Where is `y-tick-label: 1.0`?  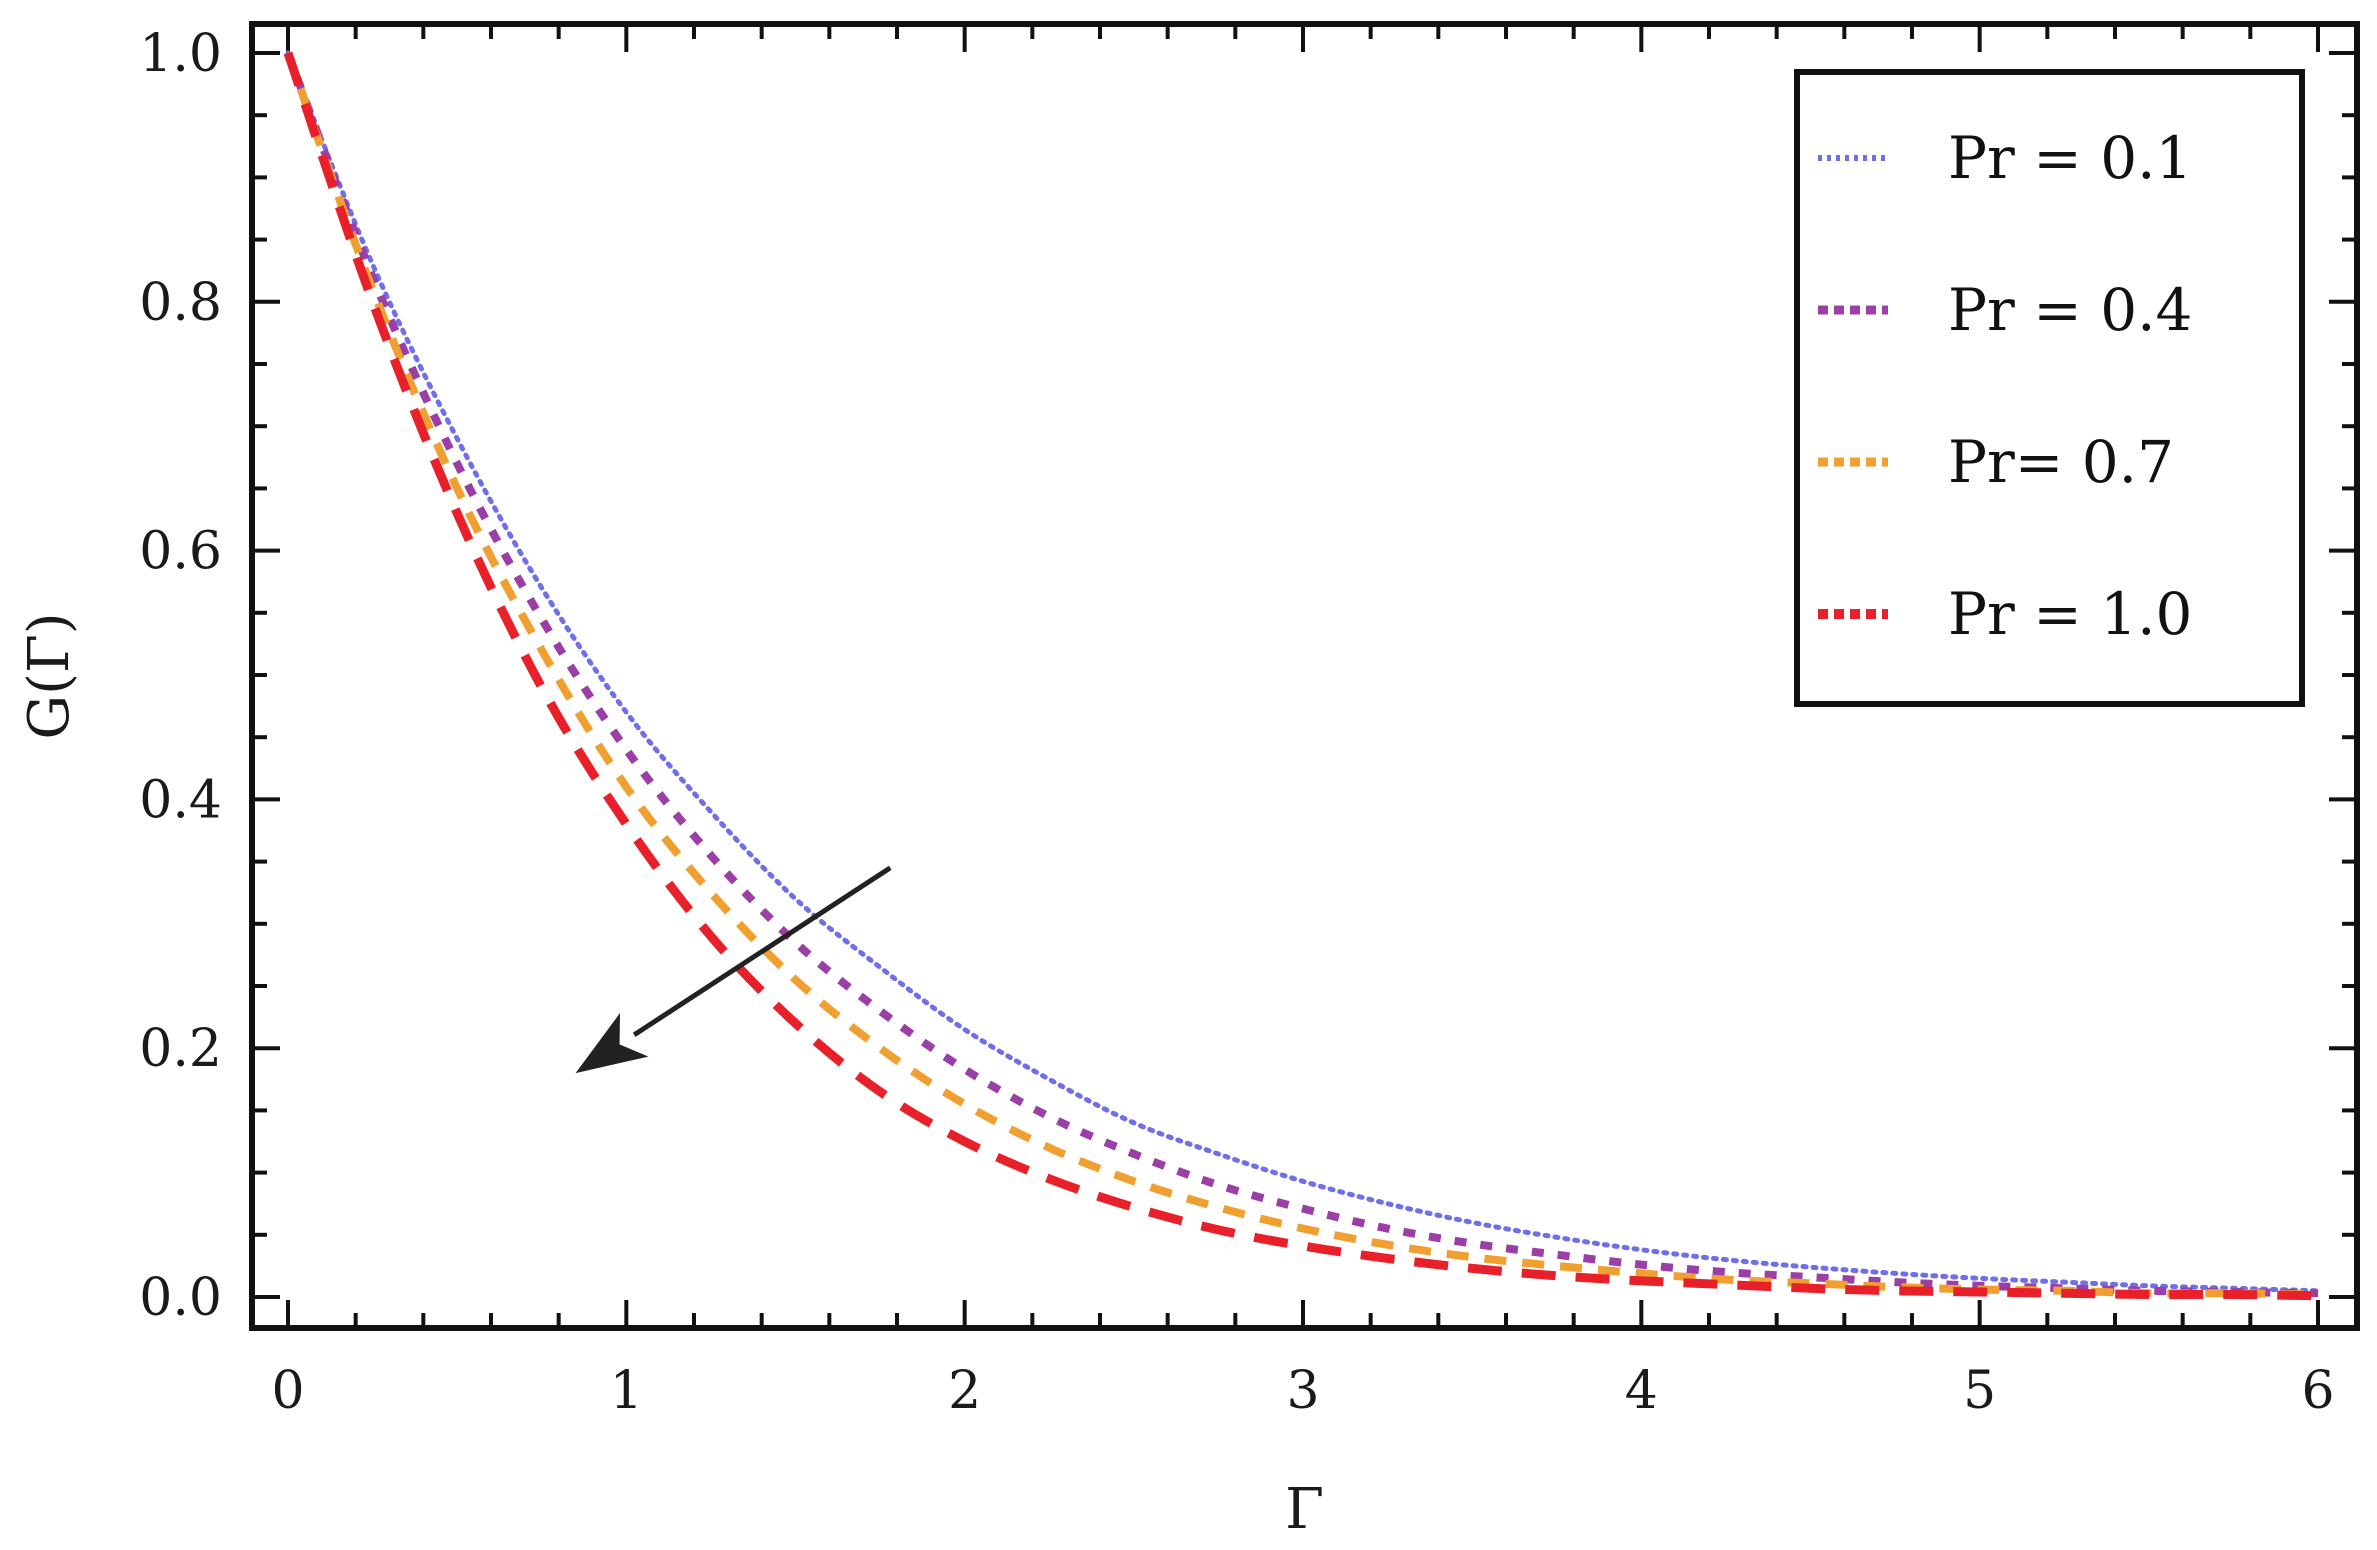
y-tick-label: 1.0 is located at coordinates (180, 54).